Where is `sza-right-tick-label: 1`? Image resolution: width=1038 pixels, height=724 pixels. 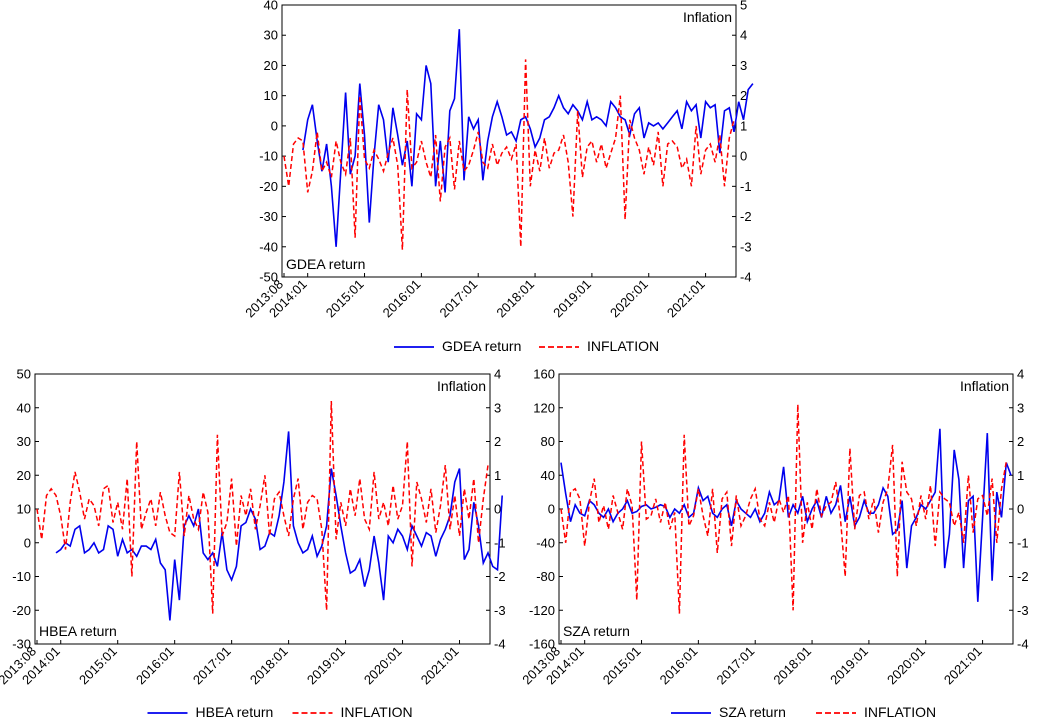
sza-right-tick-label: 1 is located at coordinates (1020, 475).